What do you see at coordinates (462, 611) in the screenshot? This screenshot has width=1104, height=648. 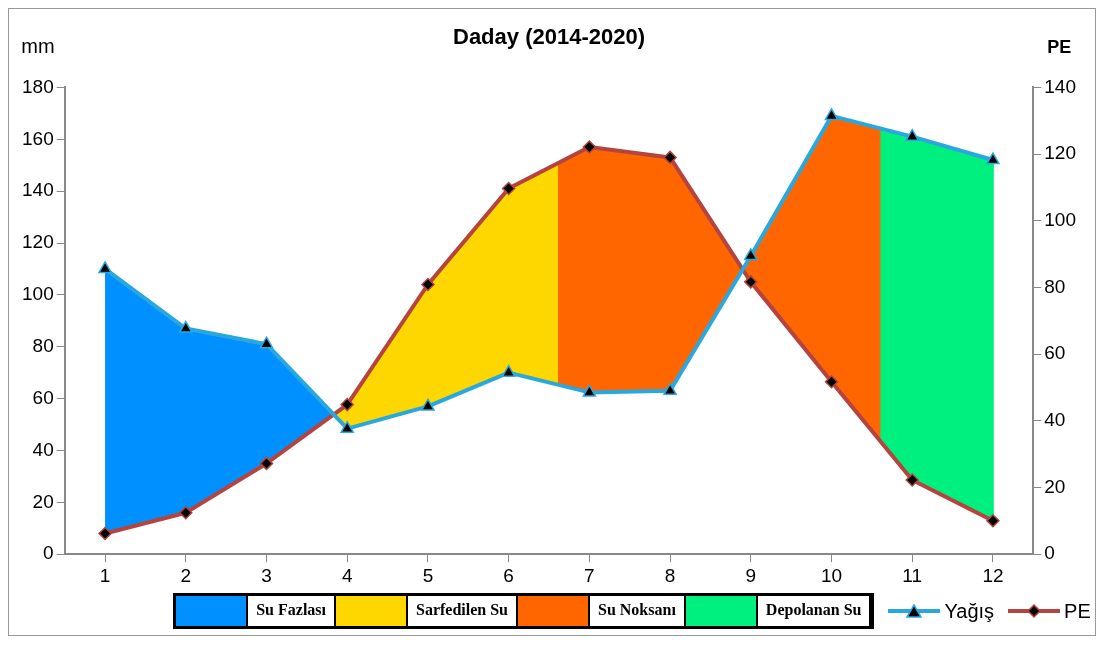 I see `legend-label: Sarfedilen Su` at bounding box center [462, 611].